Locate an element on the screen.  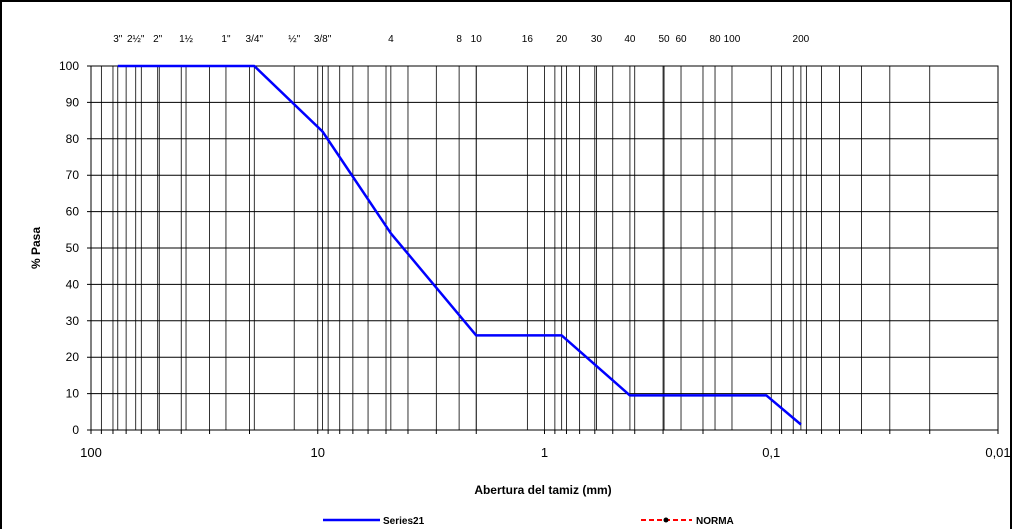
x-tick-labels: 100 10 1 0,1 0,01 is located at coordinates (545, 452).